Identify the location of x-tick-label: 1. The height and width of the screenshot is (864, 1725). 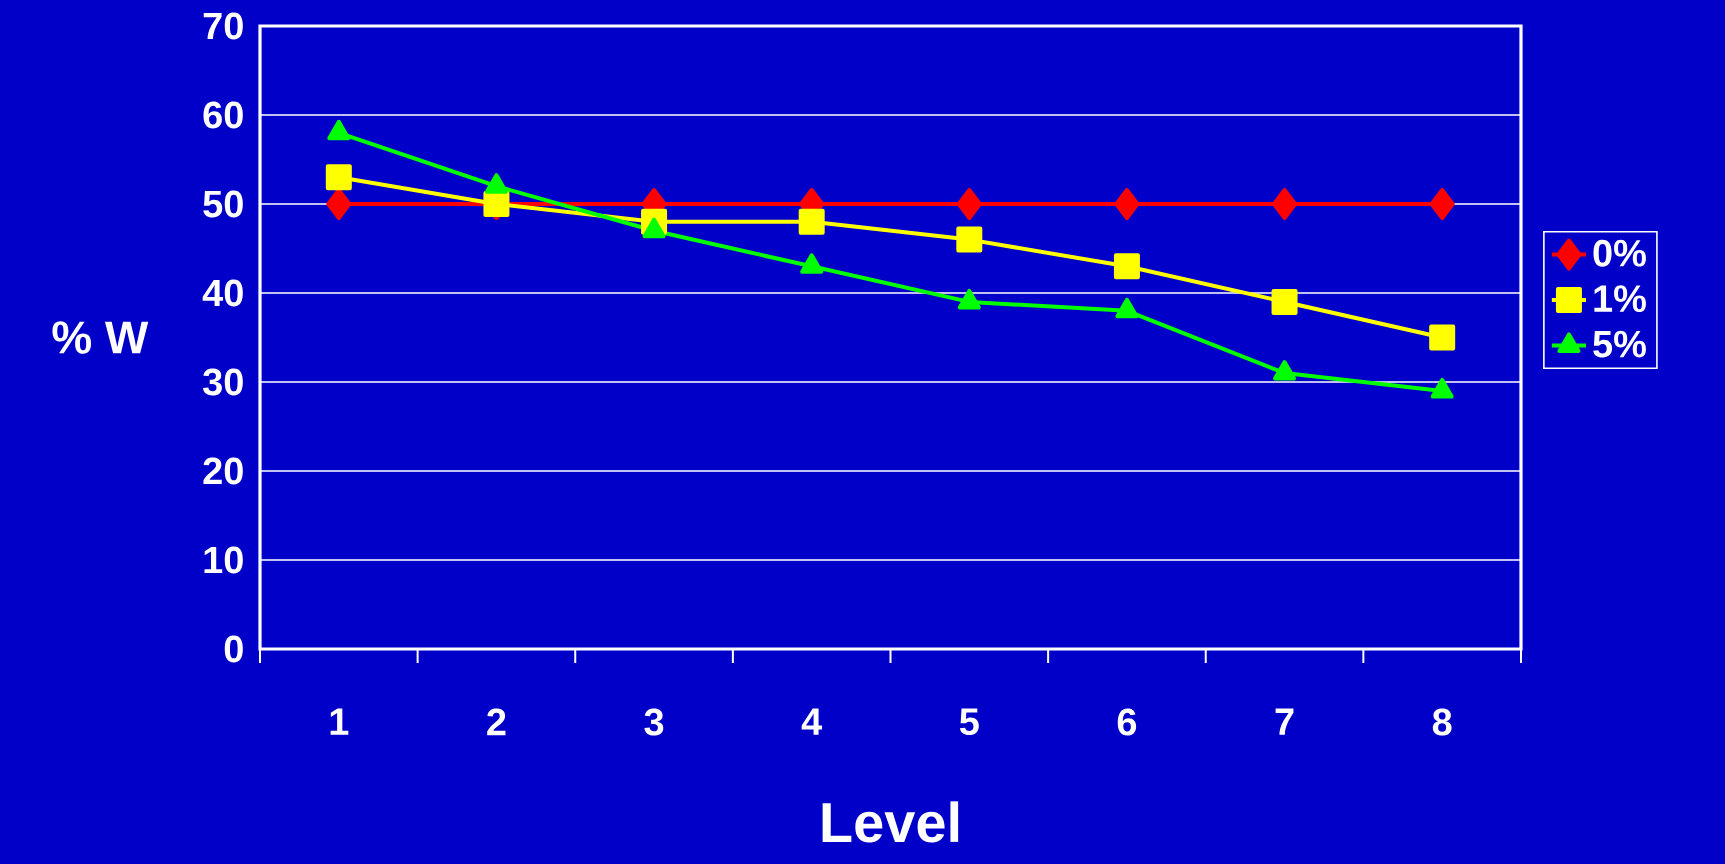
(339, 721).